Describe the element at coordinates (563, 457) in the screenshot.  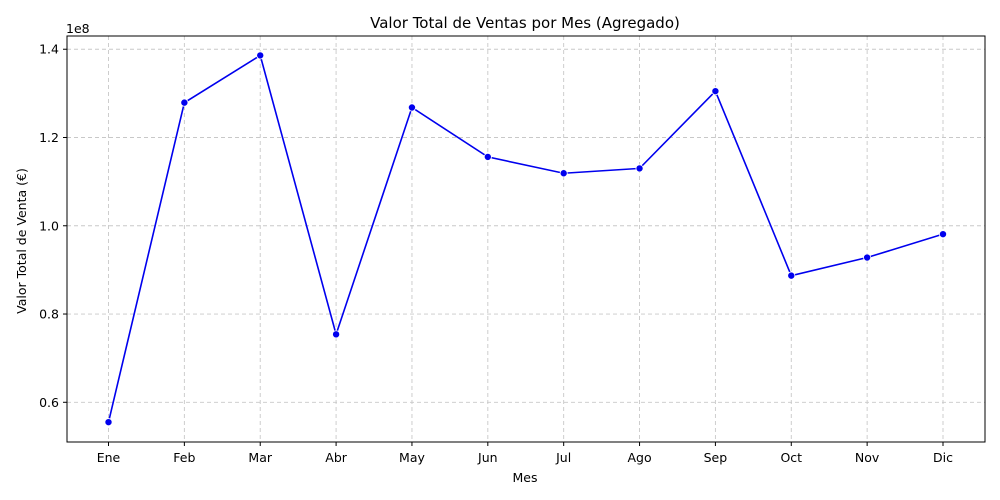
I see `x-tick-label: Jul` at that location.